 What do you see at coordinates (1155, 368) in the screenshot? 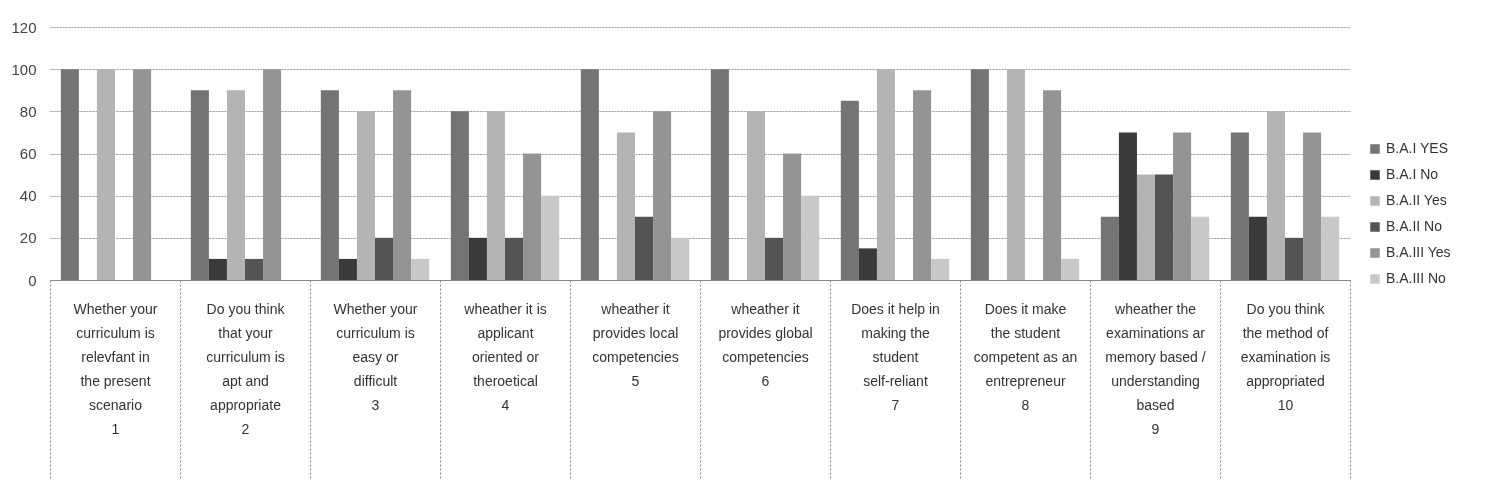
I see `x-tick-label: wheather the examinations ar memory based / understanding based 9` at bounding box center [1155, 368].